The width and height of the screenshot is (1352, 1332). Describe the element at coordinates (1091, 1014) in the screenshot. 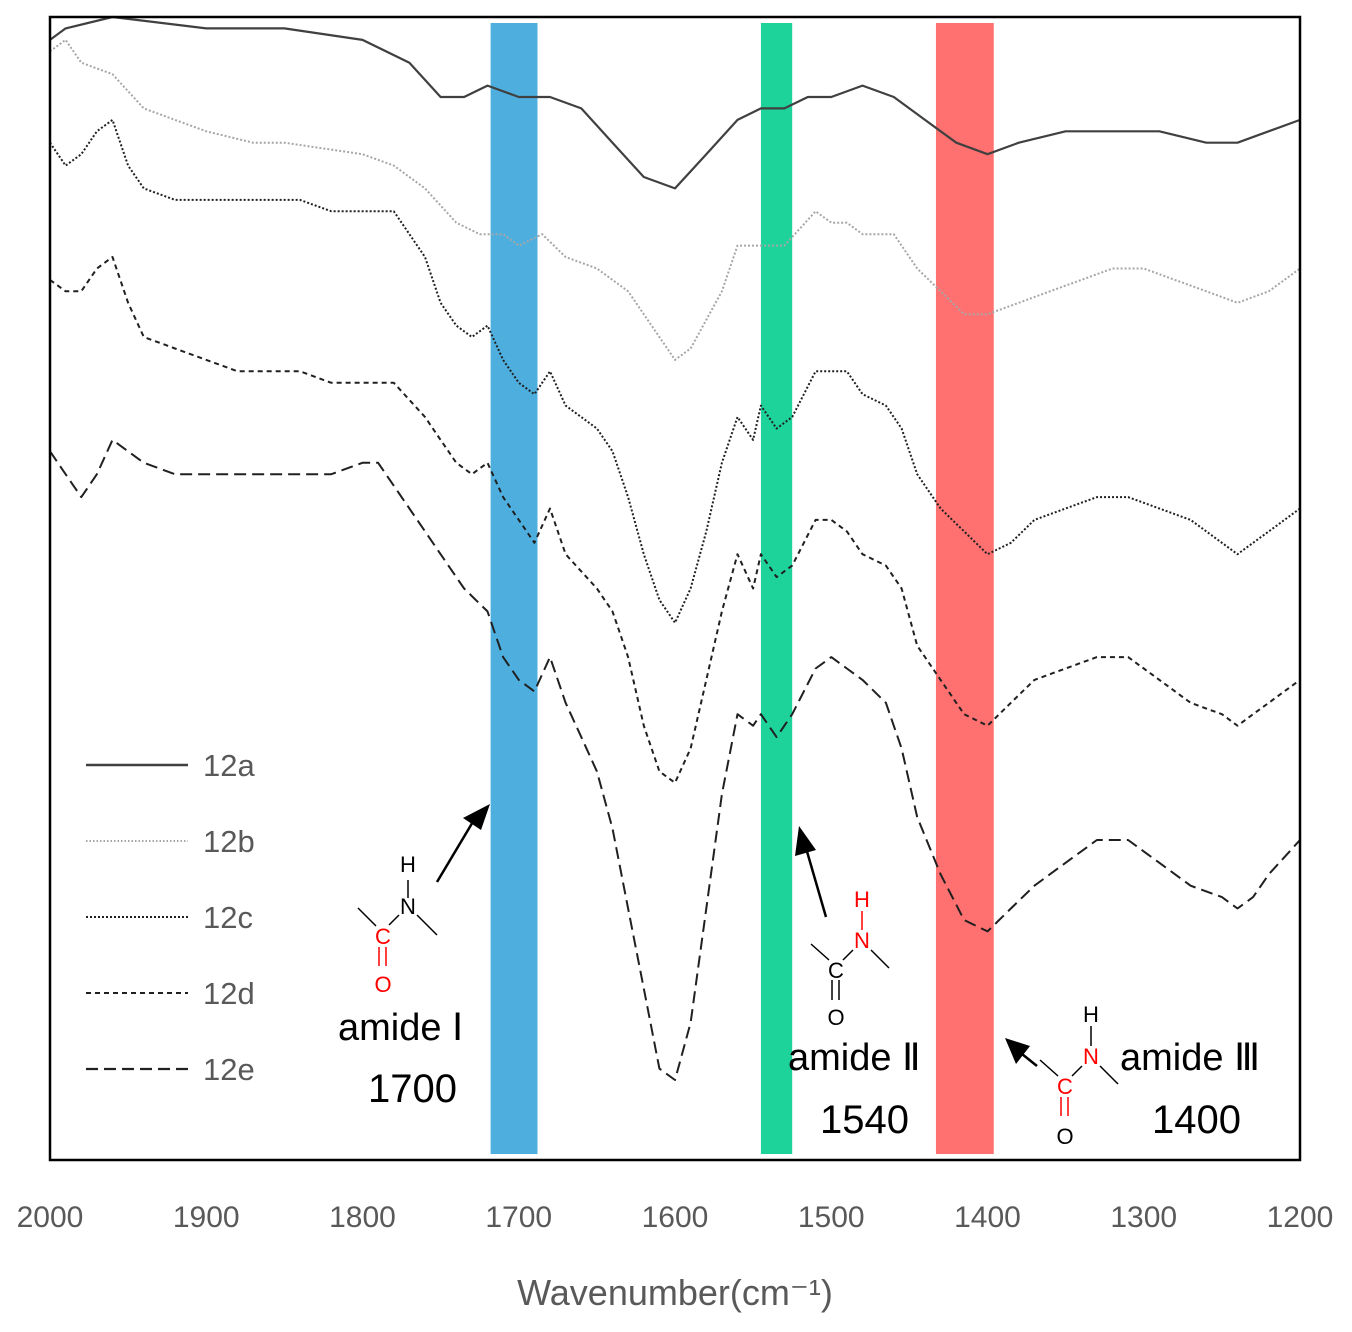

I see `amide-3-atom-h: H` at that location.